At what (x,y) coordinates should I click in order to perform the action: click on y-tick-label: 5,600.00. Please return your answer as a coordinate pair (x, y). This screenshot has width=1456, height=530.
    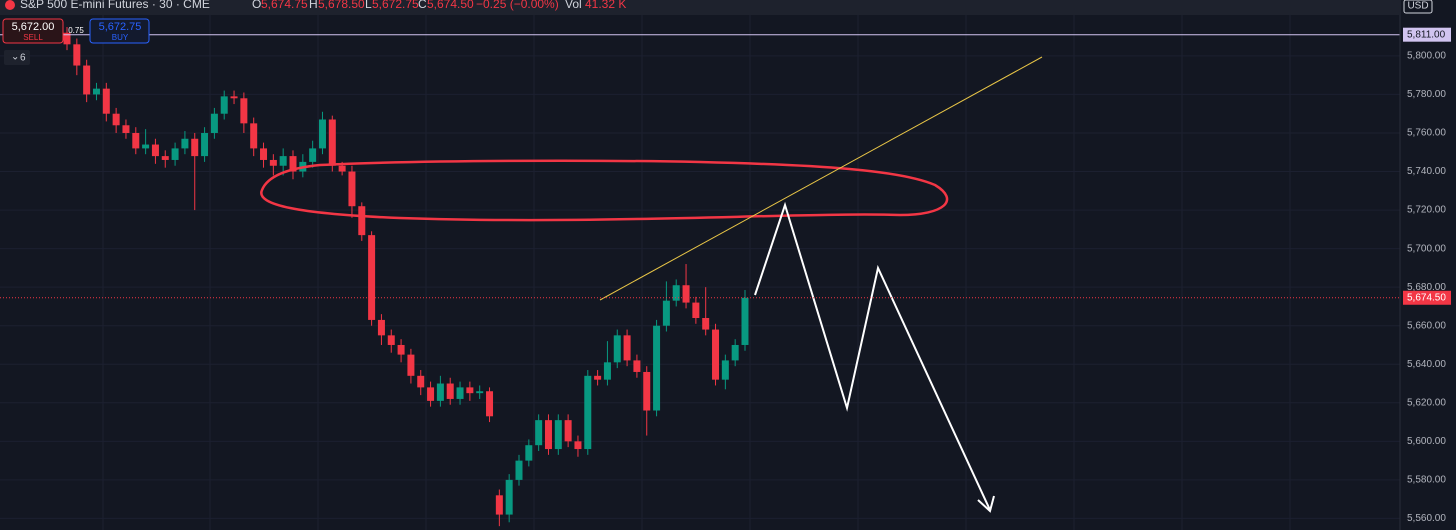
    Looking at the image, I should click on (1426, 441).